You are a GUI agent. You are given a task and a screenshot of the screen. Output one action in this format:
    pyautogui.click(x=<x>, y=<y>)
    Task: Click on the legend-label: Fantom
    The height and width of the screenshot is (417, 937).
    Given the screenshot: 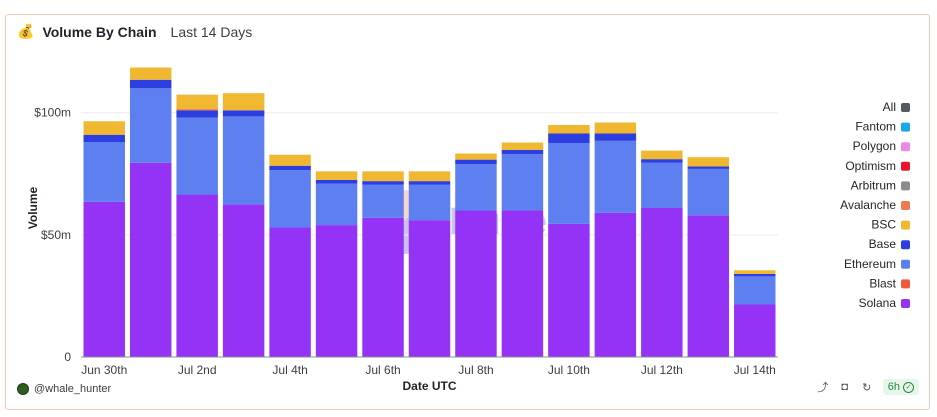 What is the action you would take?
    pyautogui.click(x=875, y=127)
    